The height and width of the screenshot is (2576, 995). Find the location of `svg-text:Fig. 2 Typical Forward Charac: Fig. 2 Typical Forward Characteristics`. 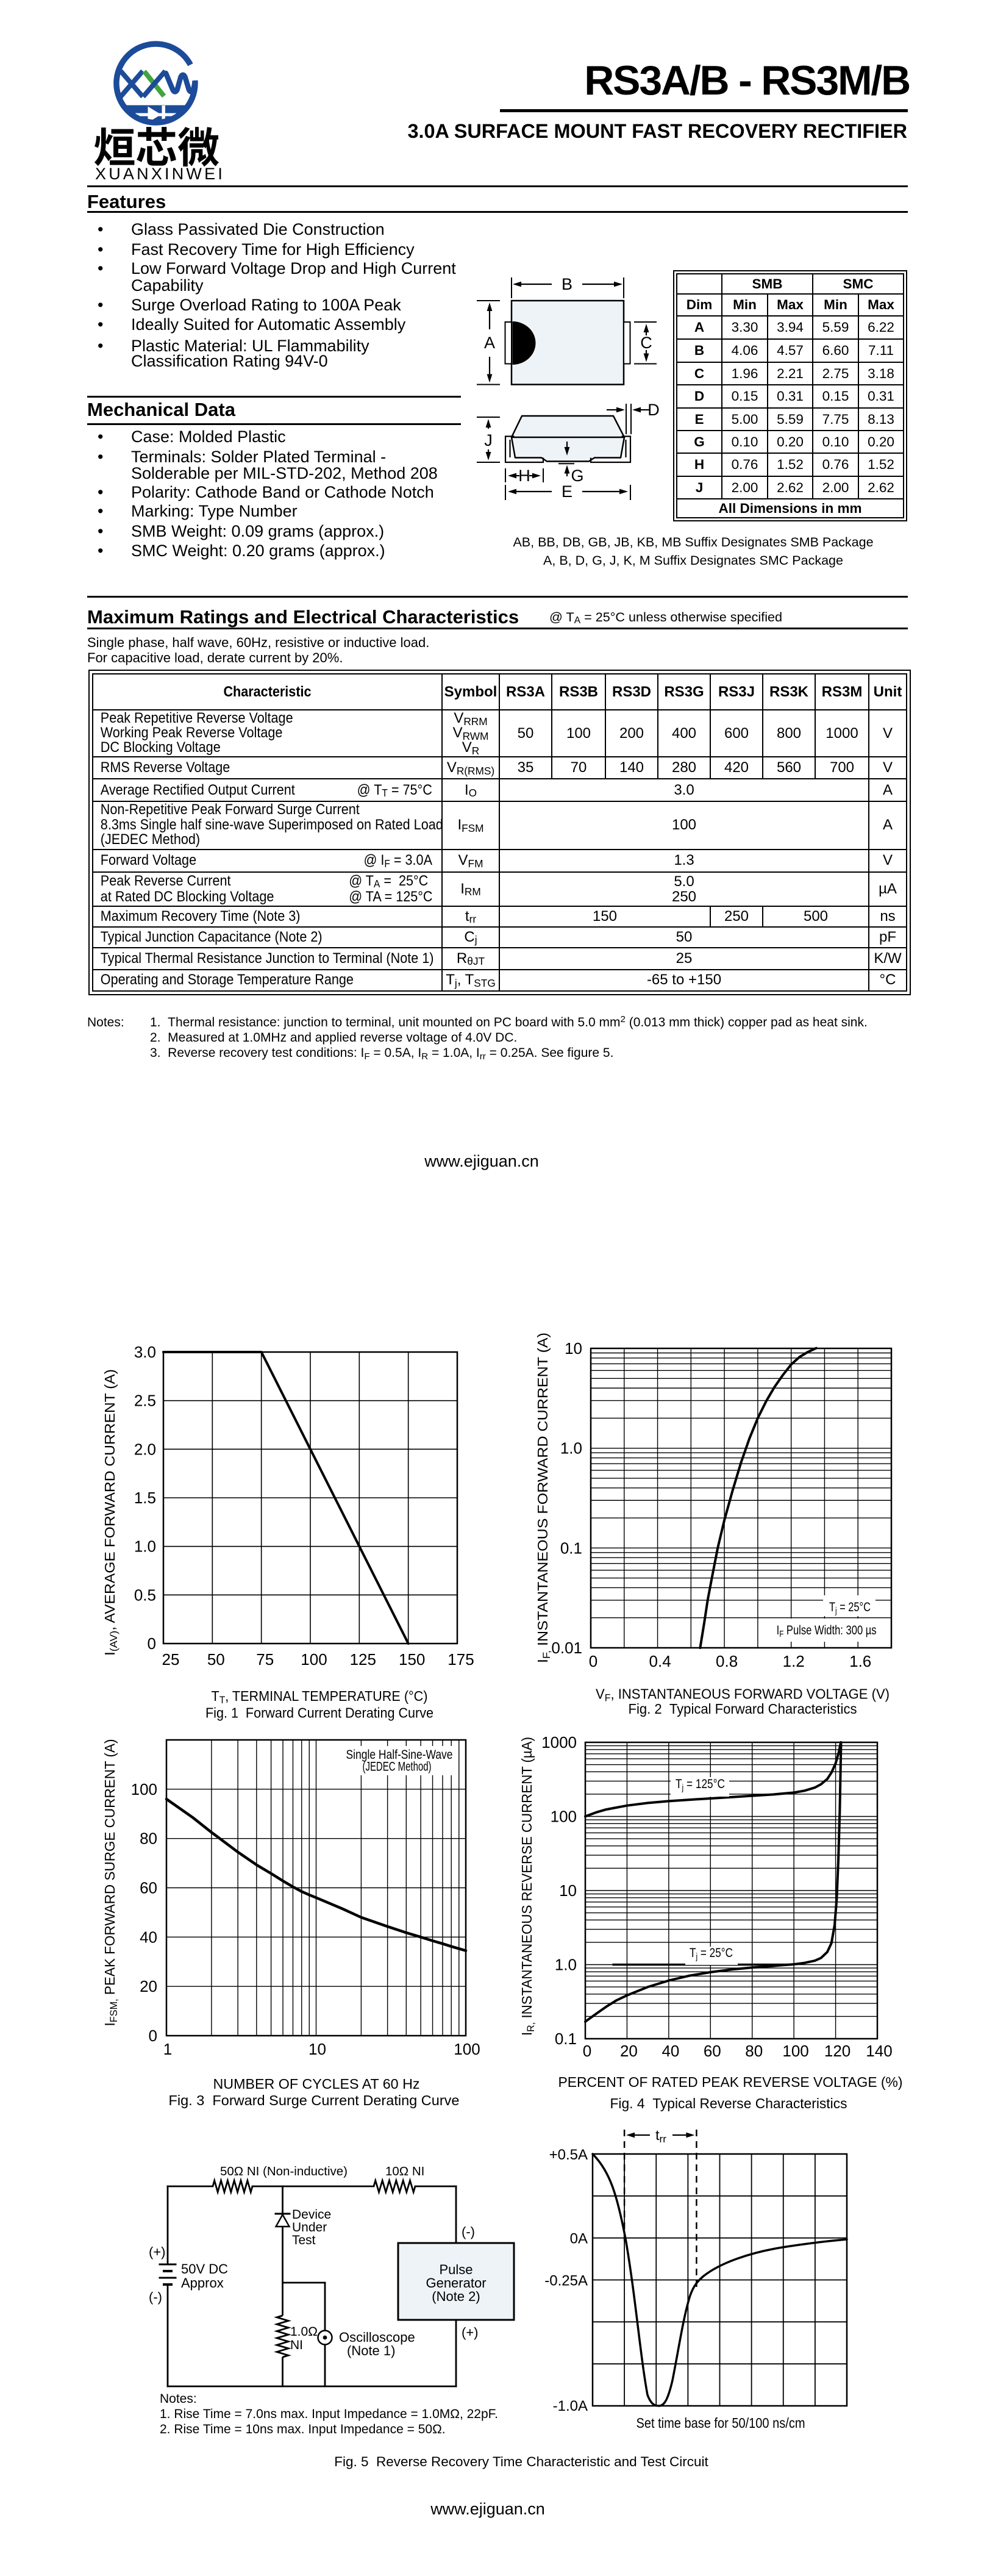

svg-text:Fig. 2 Typical Forward Charac: Fig. 2 Typical Forward Characteristics is located at coordinates (743, 1709).